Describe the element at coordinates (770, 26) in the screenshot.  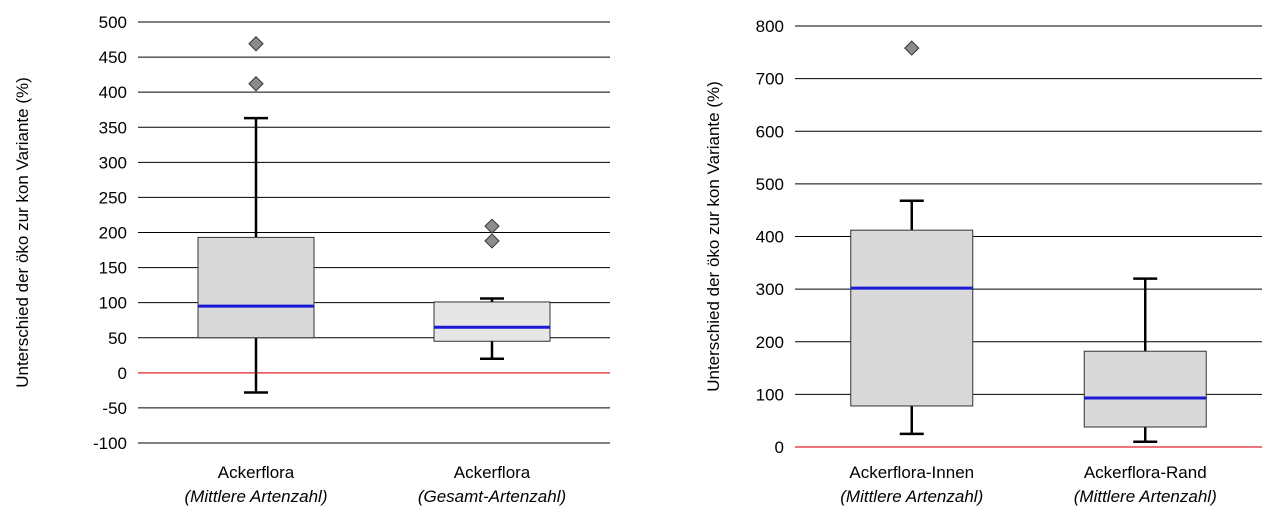
I see `y-tick-label: 800` at that location.